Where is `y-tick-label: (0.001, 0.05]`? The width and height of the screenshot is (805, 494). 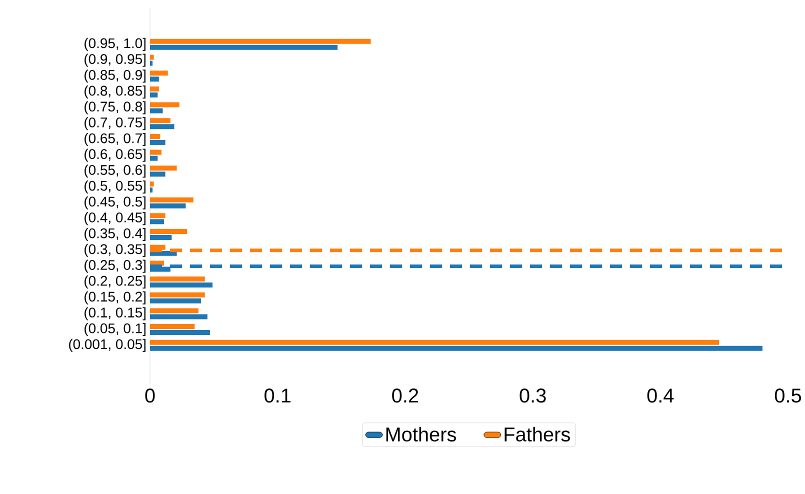 y-tick-label: (0.001, 0.05] is located at coordinates (107, 345).